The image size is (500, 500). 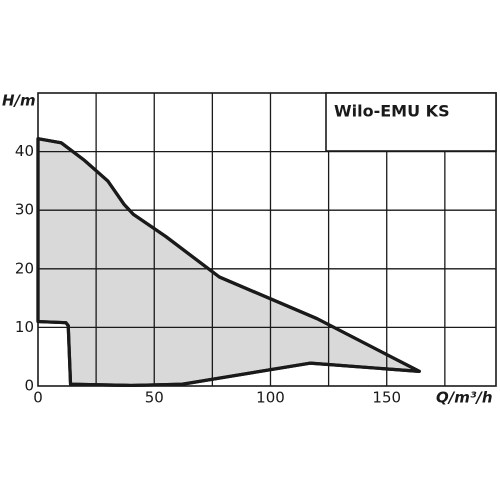 What do you see at coordinates (270, 398) in the screenshot?
I see `x-tick-label: 100` at bounding box center [270, 398].